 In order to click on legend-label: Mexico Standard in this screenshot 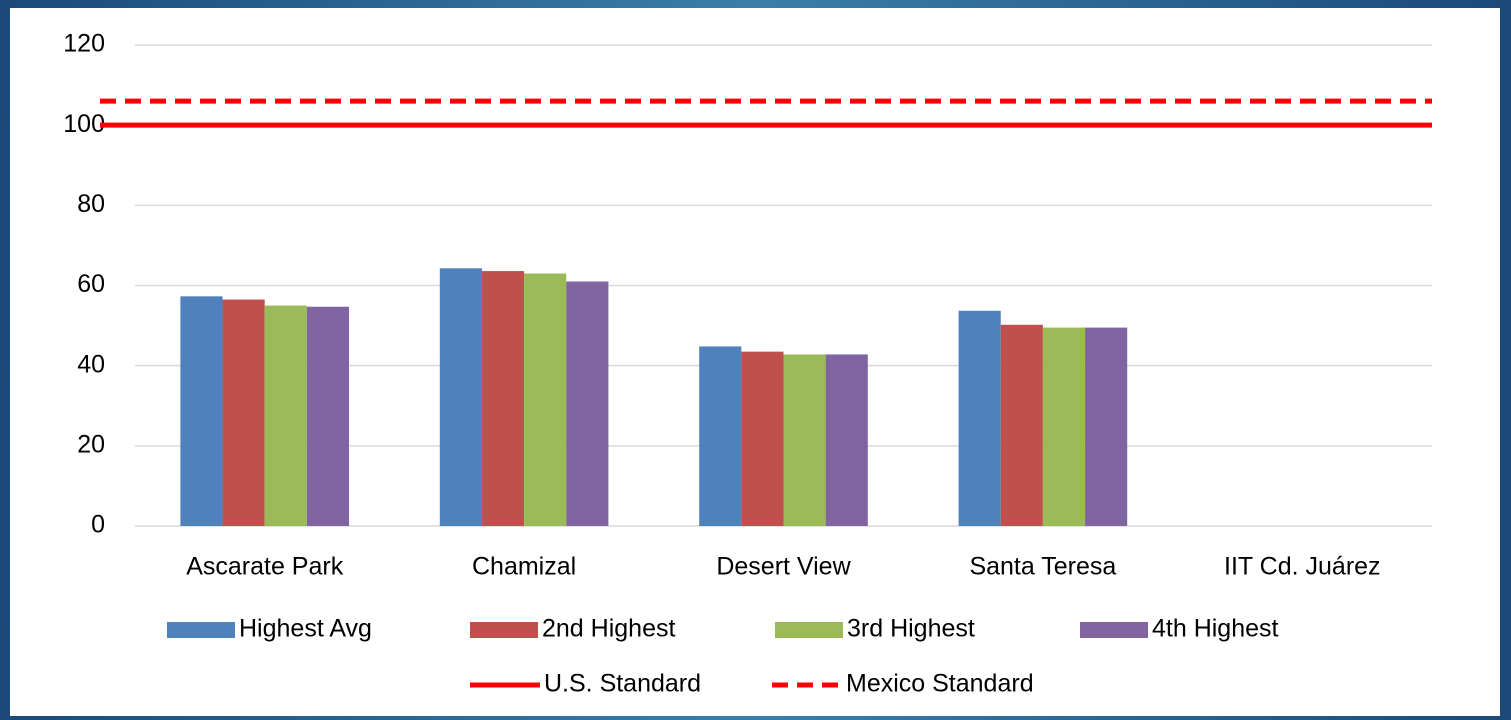, I will do `click(940, 684)`.